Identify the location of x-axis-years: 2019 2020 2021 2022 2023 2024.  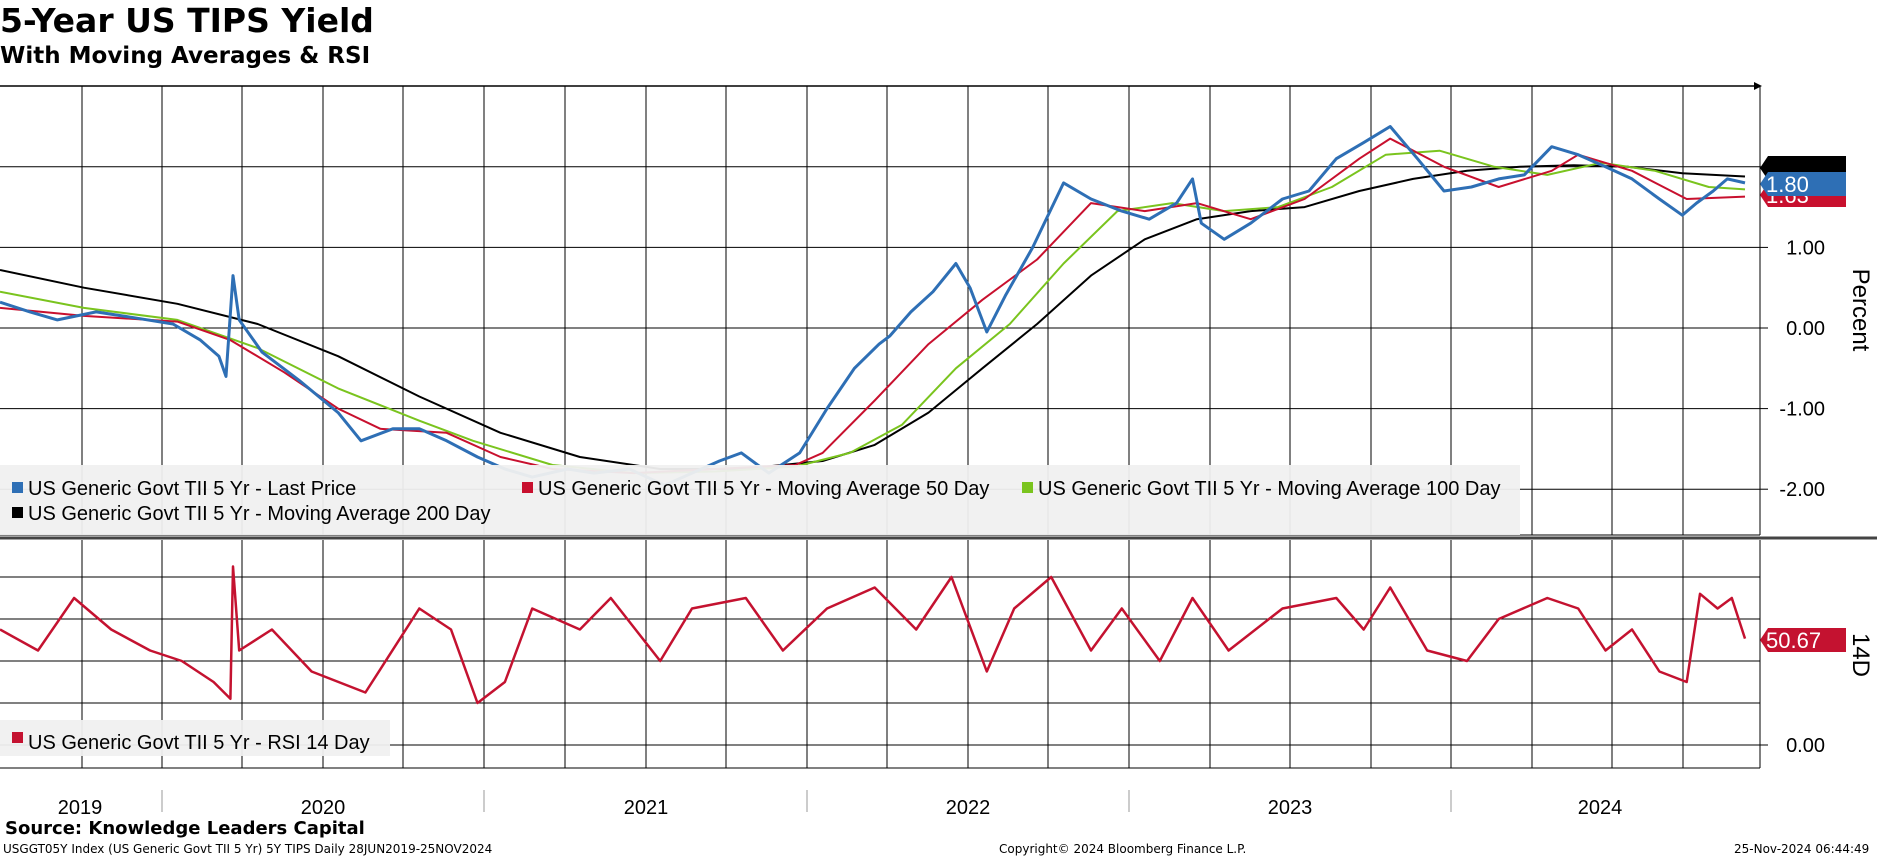
(840, 804).